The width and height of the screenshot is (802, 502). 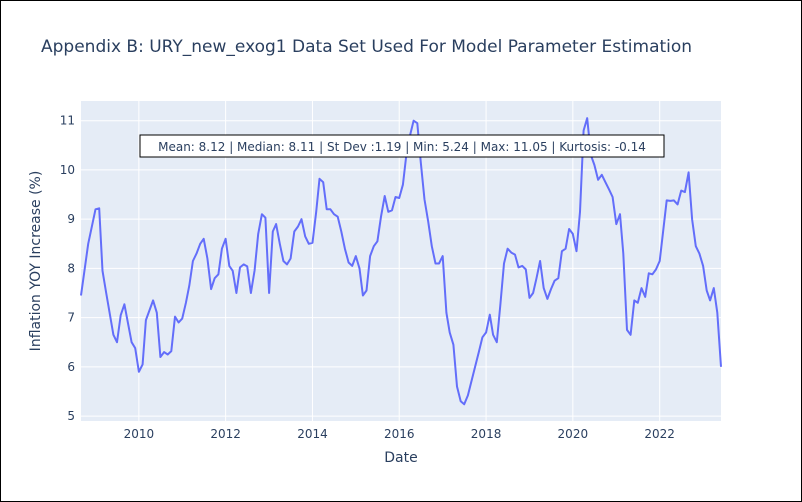 I want to click on x-axis-title: Date, so click(x=400, y=458).